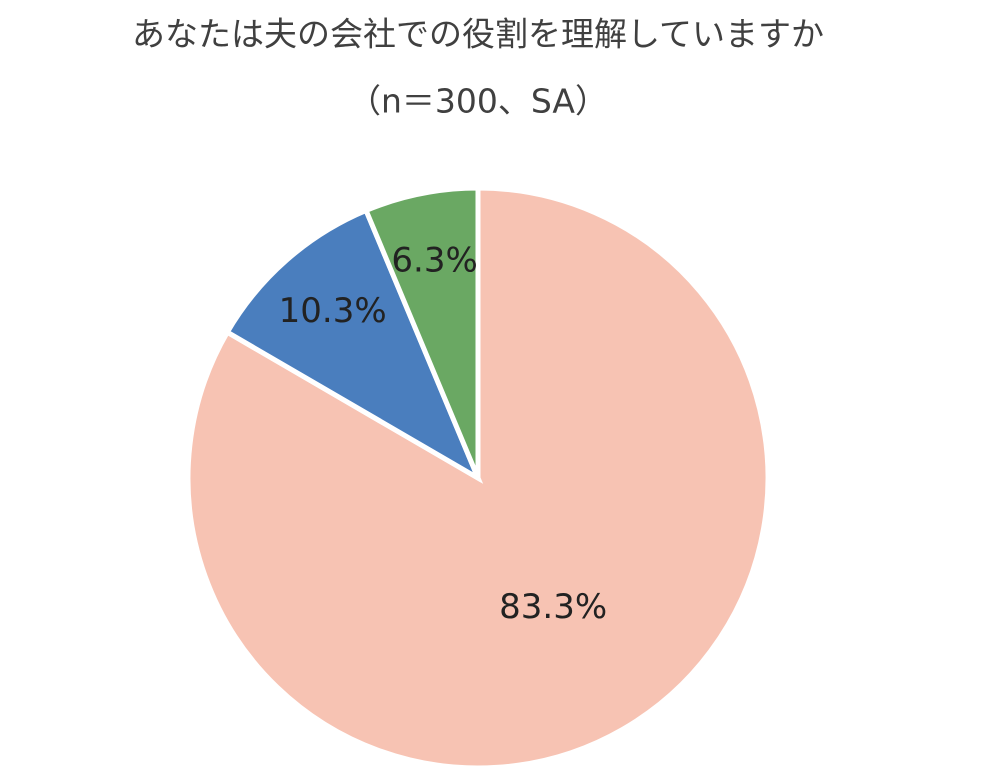 The height and width of the screenshot is (783, 982). What do you see at coordinates (333, 311) in the screenshot?
I see `data-label: 10.3%` at bounding box center [333, 311].